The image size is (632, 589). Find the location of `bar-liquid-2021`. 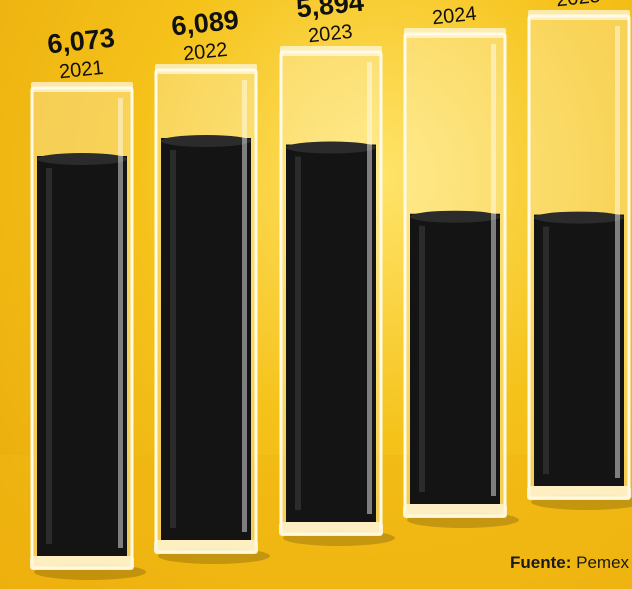

bar-liquid-2021 is located at coordinates (82, 356).